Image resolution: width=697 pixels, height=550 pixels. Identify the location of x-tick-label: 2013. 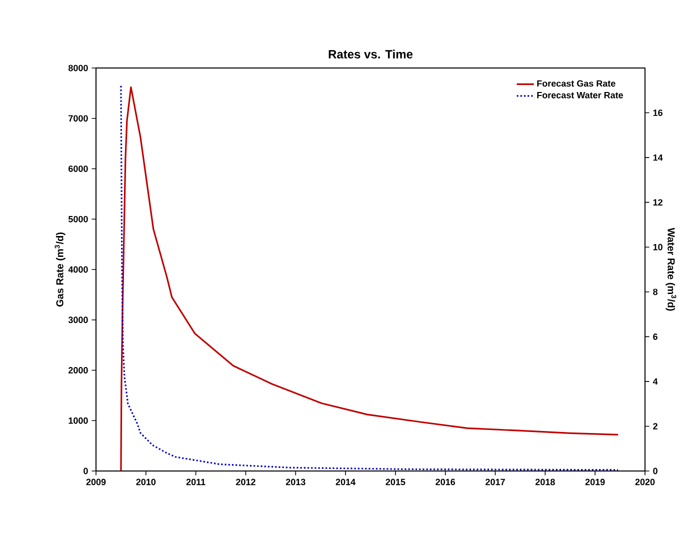
(296, 482).